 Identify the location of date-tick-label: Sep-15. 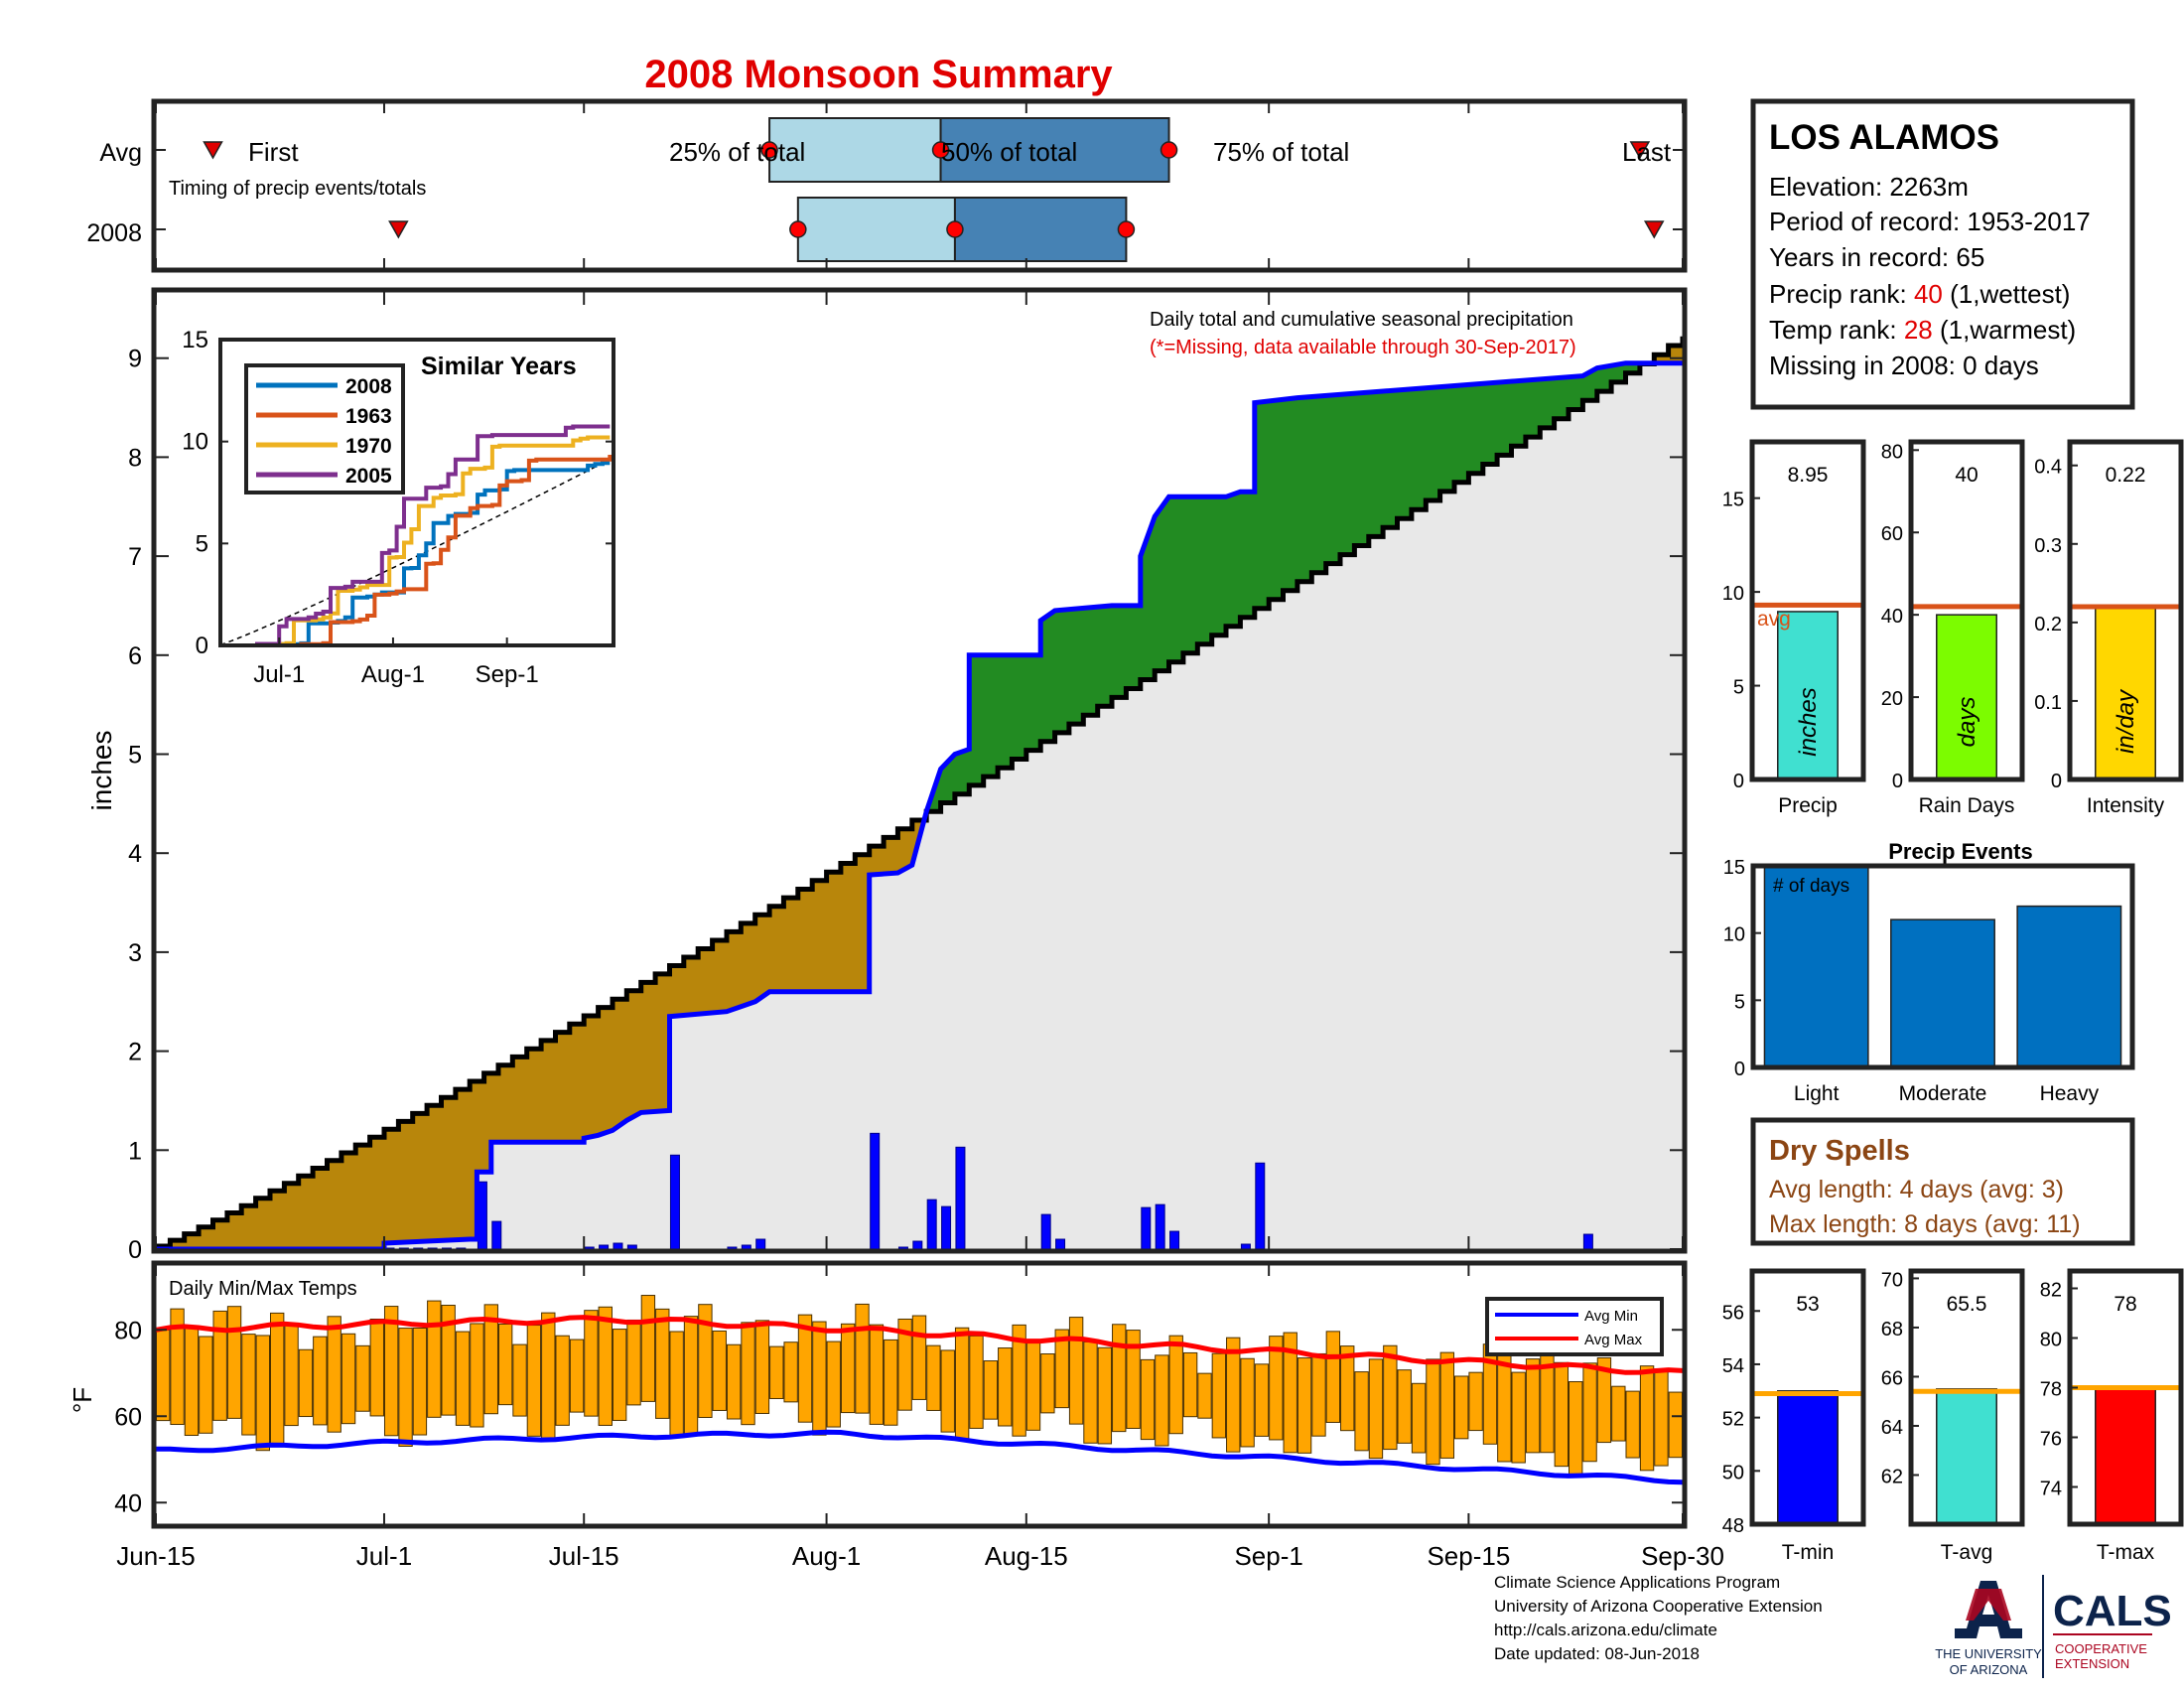
(1468, 1556).